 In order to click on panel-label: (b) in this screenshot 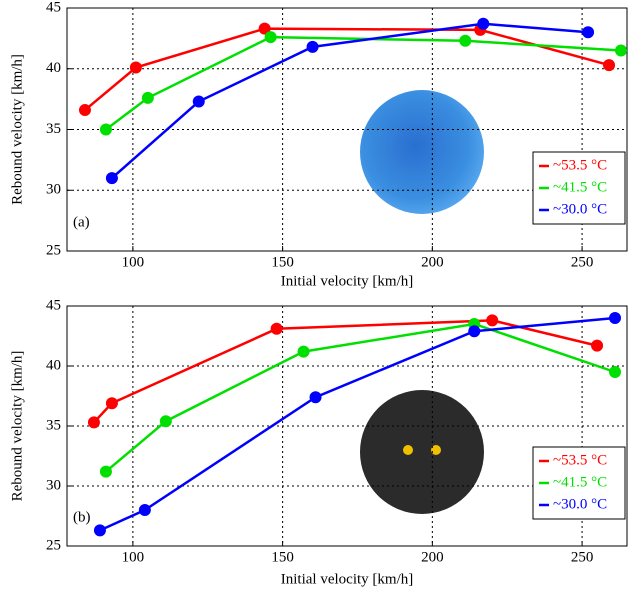, I will do `click(82, 517)`.